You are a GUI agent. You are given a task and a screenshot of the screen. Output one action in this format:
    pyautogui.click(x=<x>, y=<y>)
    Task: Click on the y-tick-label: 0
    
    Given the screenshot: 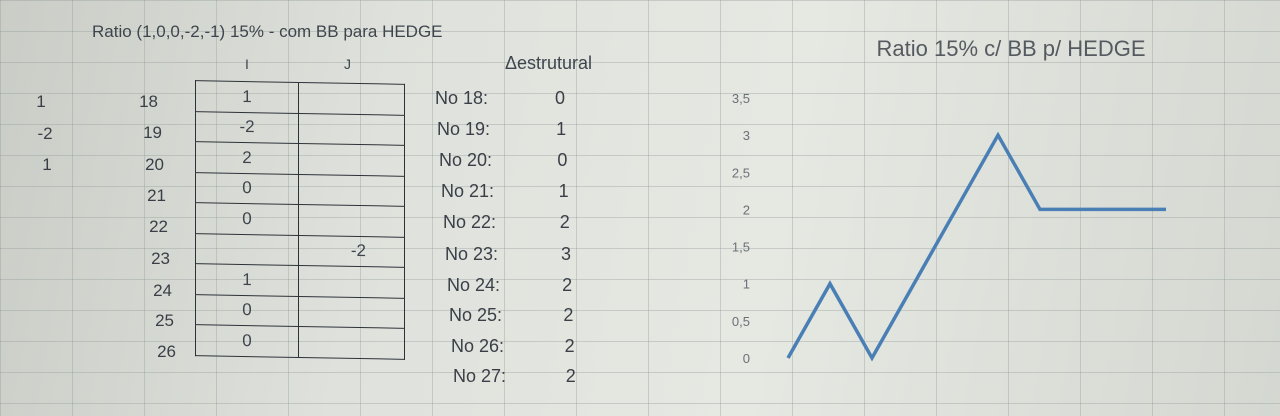 What is the action you would take?
    pyautogui.click(x=746, y=358)
    